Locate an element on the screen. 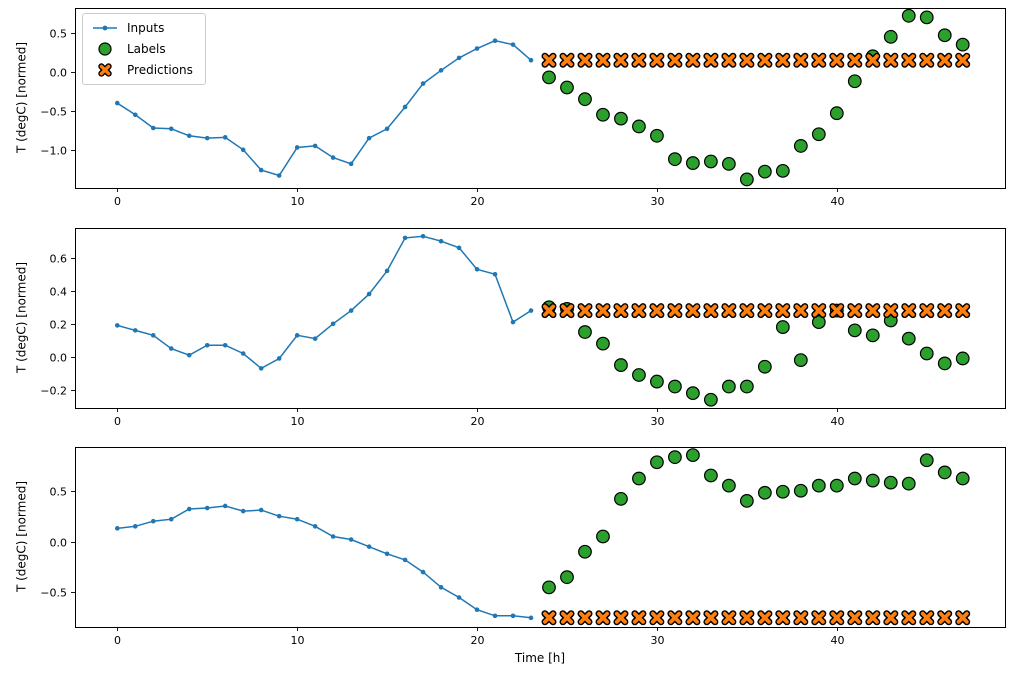  y-tick-label: −1.0 is located at coordinates (53, 151).